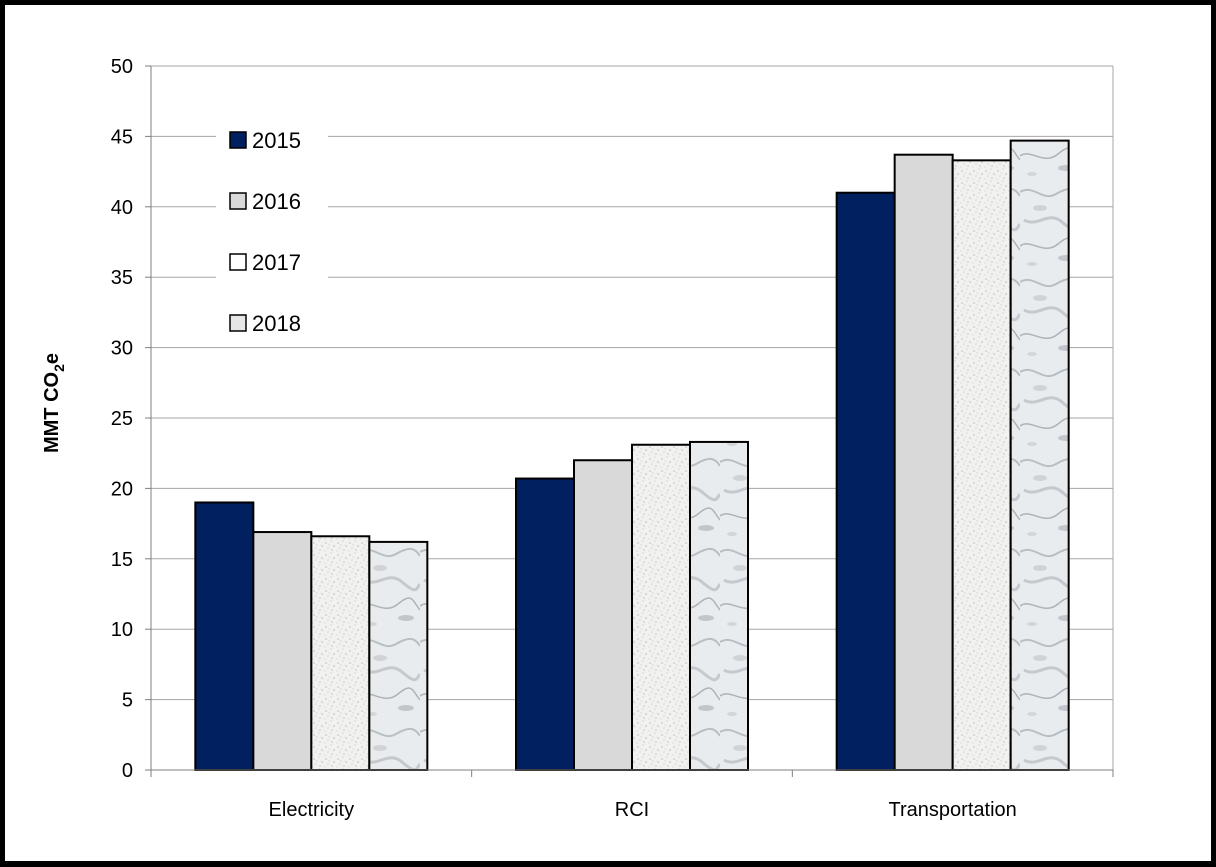 This screenshot has width=1216, height=867. I want to click on legend-swatch-2018, so click(238, 323).